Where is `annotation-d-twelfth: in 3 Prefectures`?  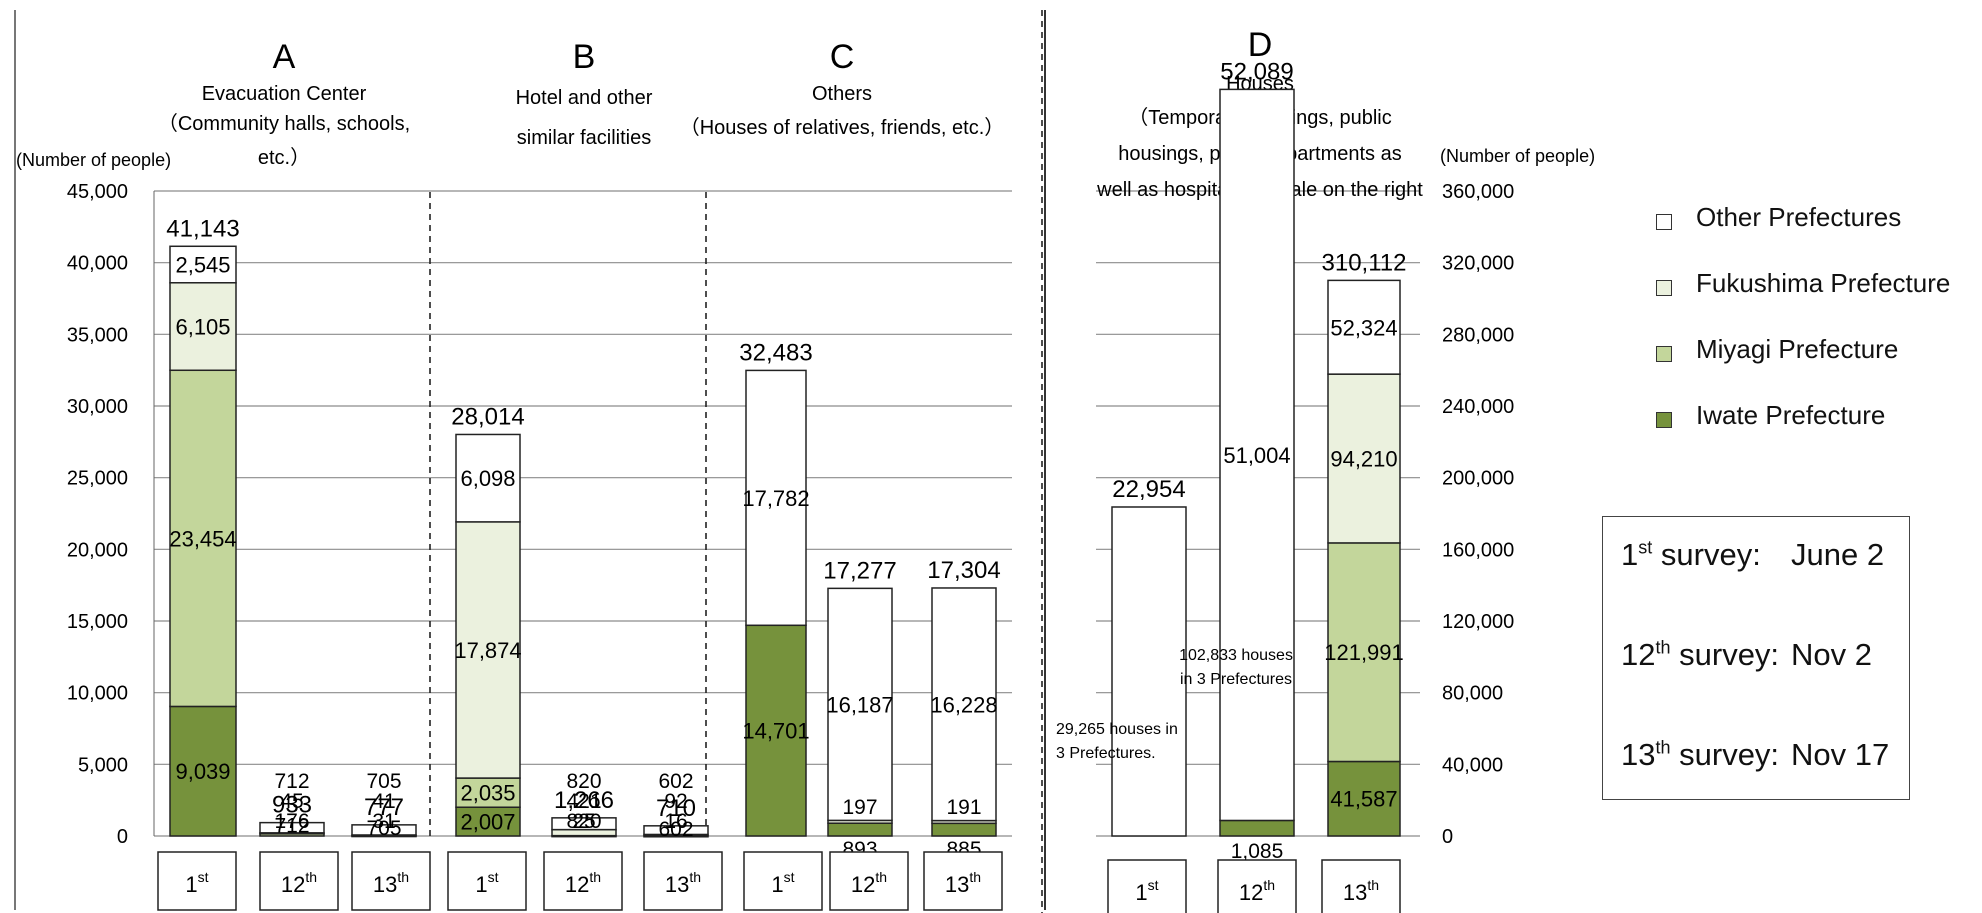
annotation-d-twelfth: in 3 Prefectures is located at coordinates (1236, 679).